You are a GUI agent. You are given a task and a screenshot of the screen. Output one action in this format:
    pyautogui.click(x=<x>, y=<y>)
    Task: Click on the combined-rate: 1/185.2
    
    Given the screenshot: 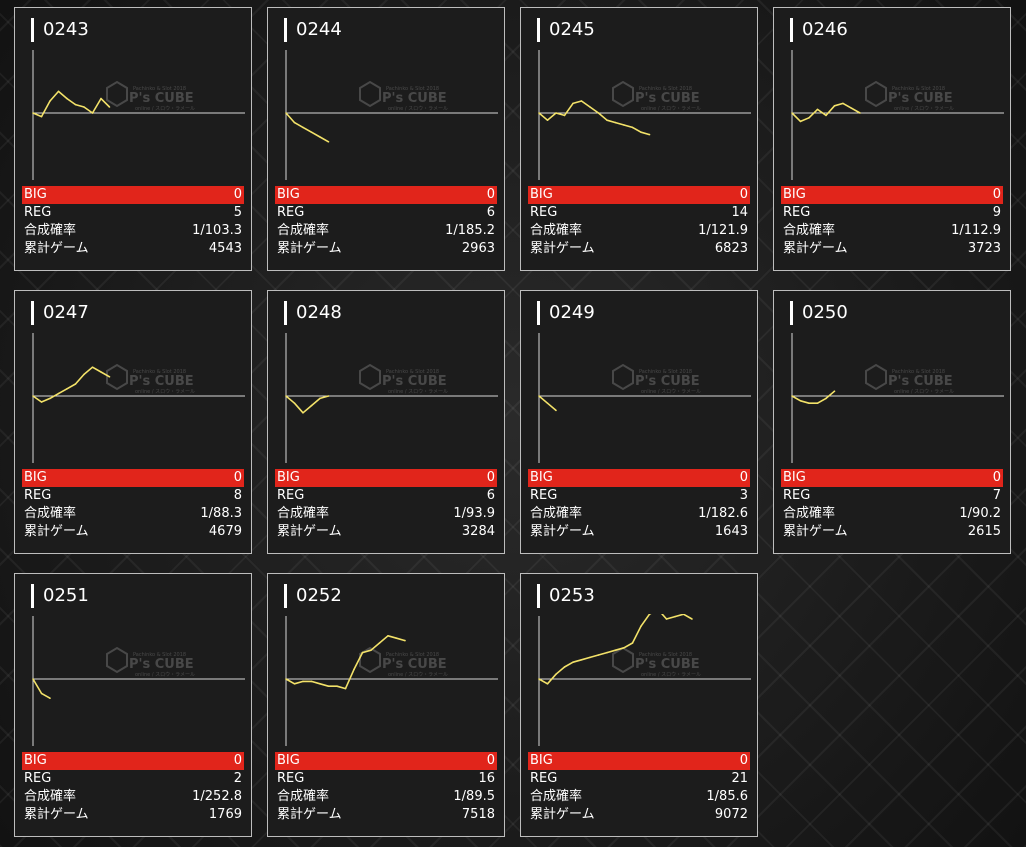 What is the action you would take?
    pyautogui.click(x=470, y=230)
    